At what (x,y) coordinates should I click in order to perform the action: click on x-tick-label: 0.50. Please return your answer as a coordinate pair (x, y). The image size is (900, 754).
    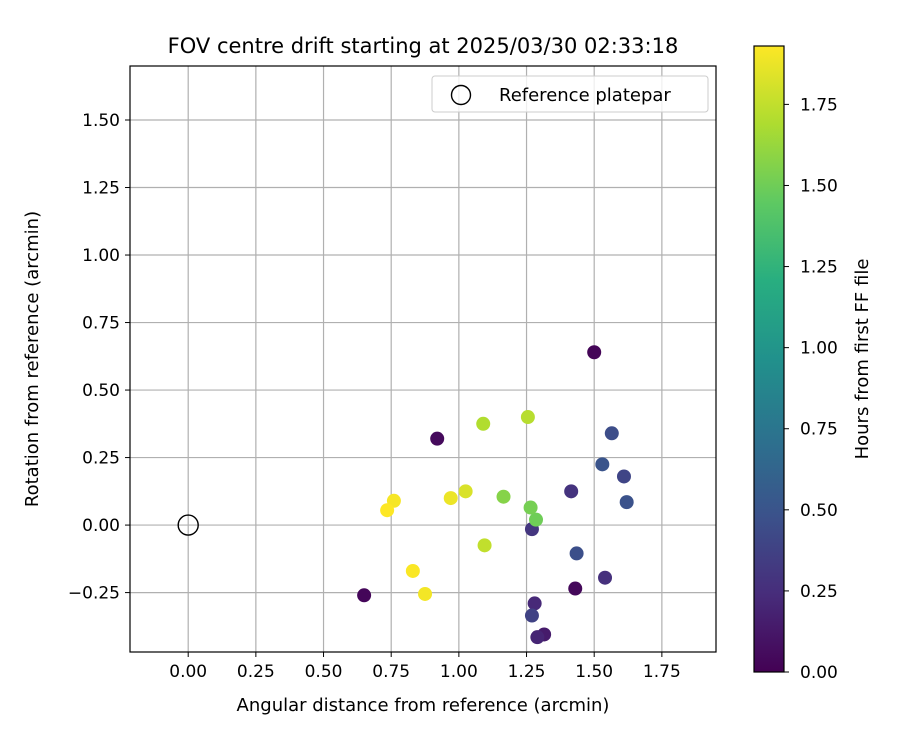
    Looking at the image, I should click on (324, 672).